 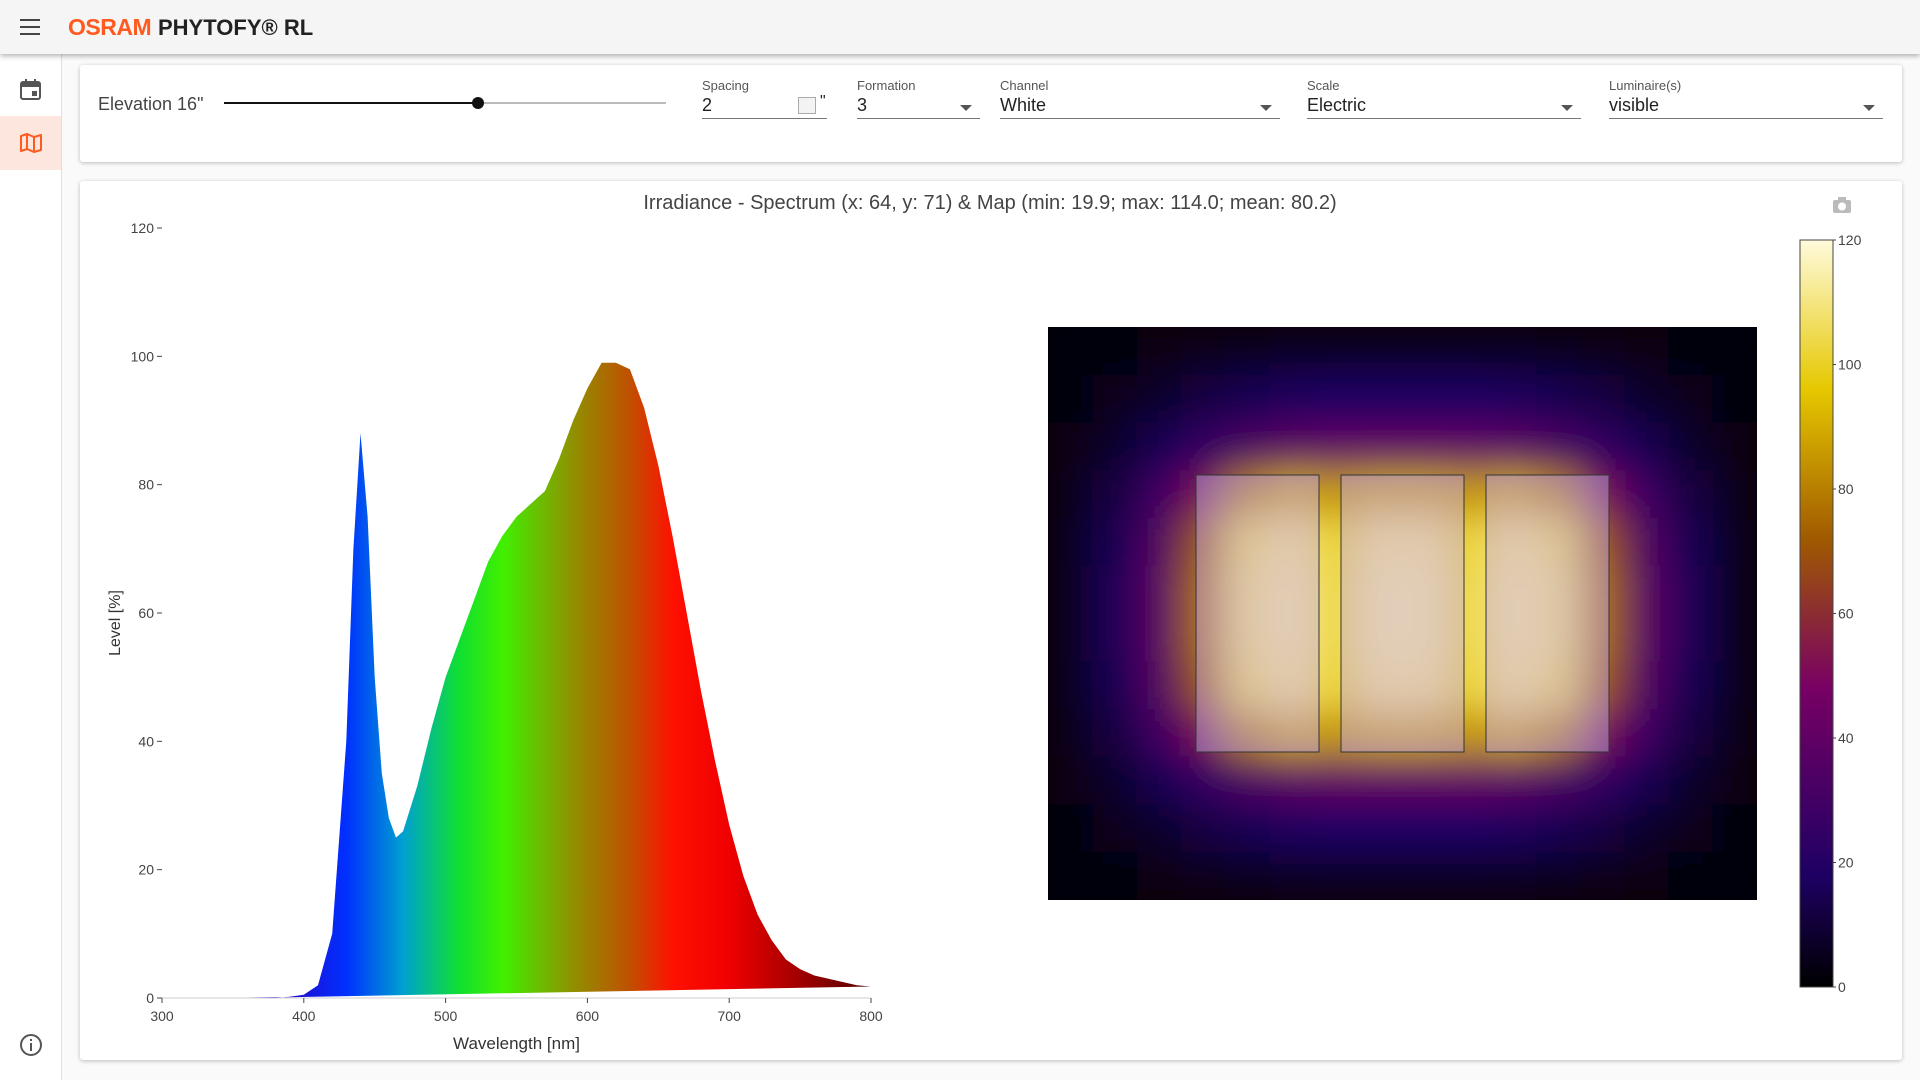 What do you see at coordinates (1337, 105) in the screenshot?
I see `field-value: Electric` at bounding box center [1337, 105].